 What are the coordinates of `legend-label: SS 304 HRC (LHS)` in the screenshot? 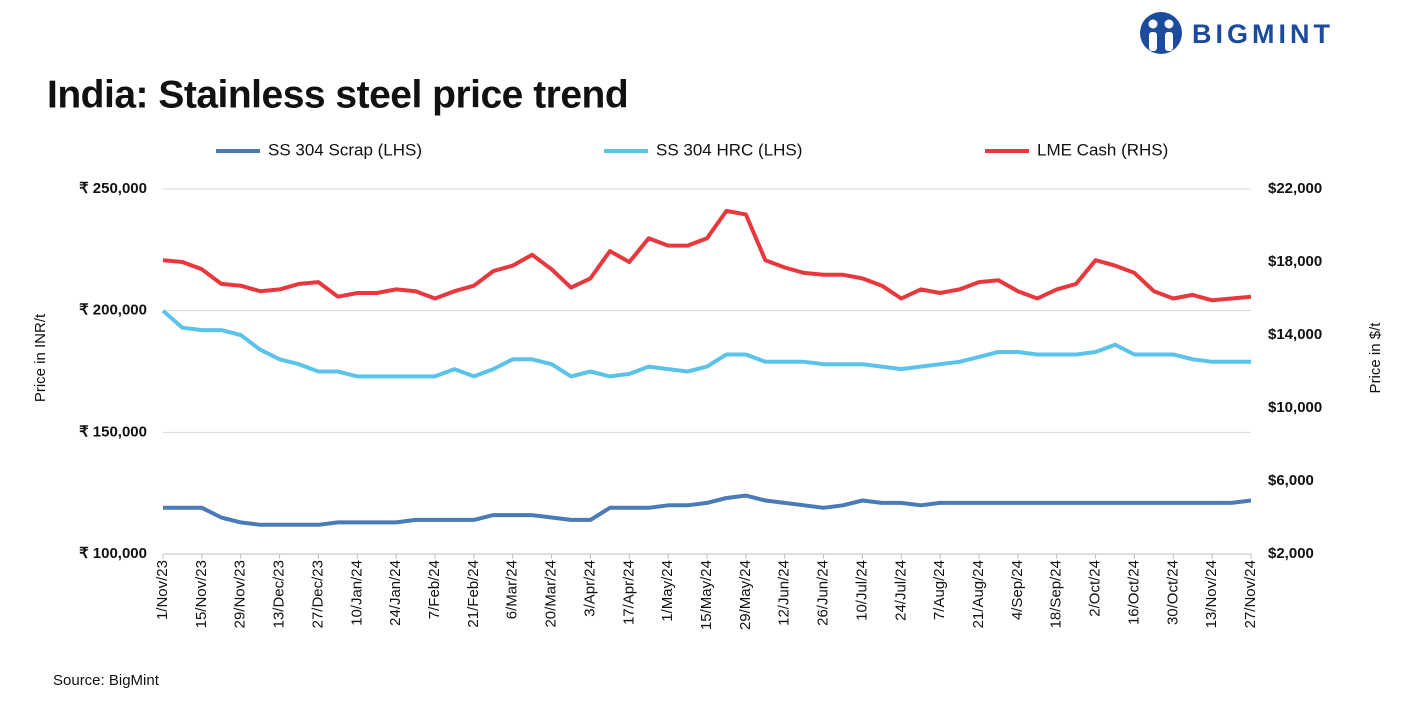 It's located at (729, 149).